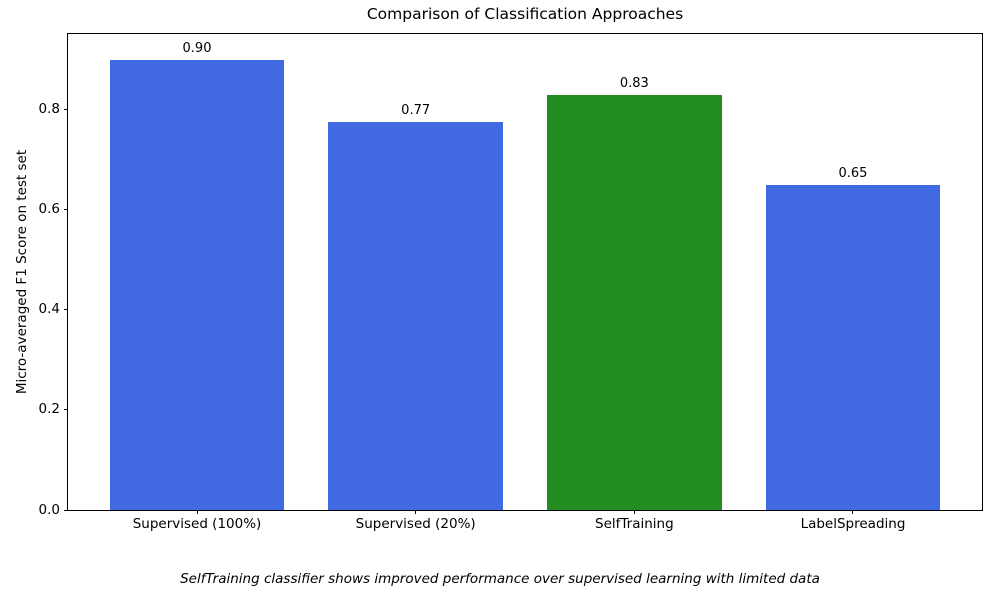 This screenshot has height=600, width=1000. What do you see at coordinates (634, 524) in the screenshot?
I see `x-tick-label: SelfTraining` at bounding box center [634, 524].